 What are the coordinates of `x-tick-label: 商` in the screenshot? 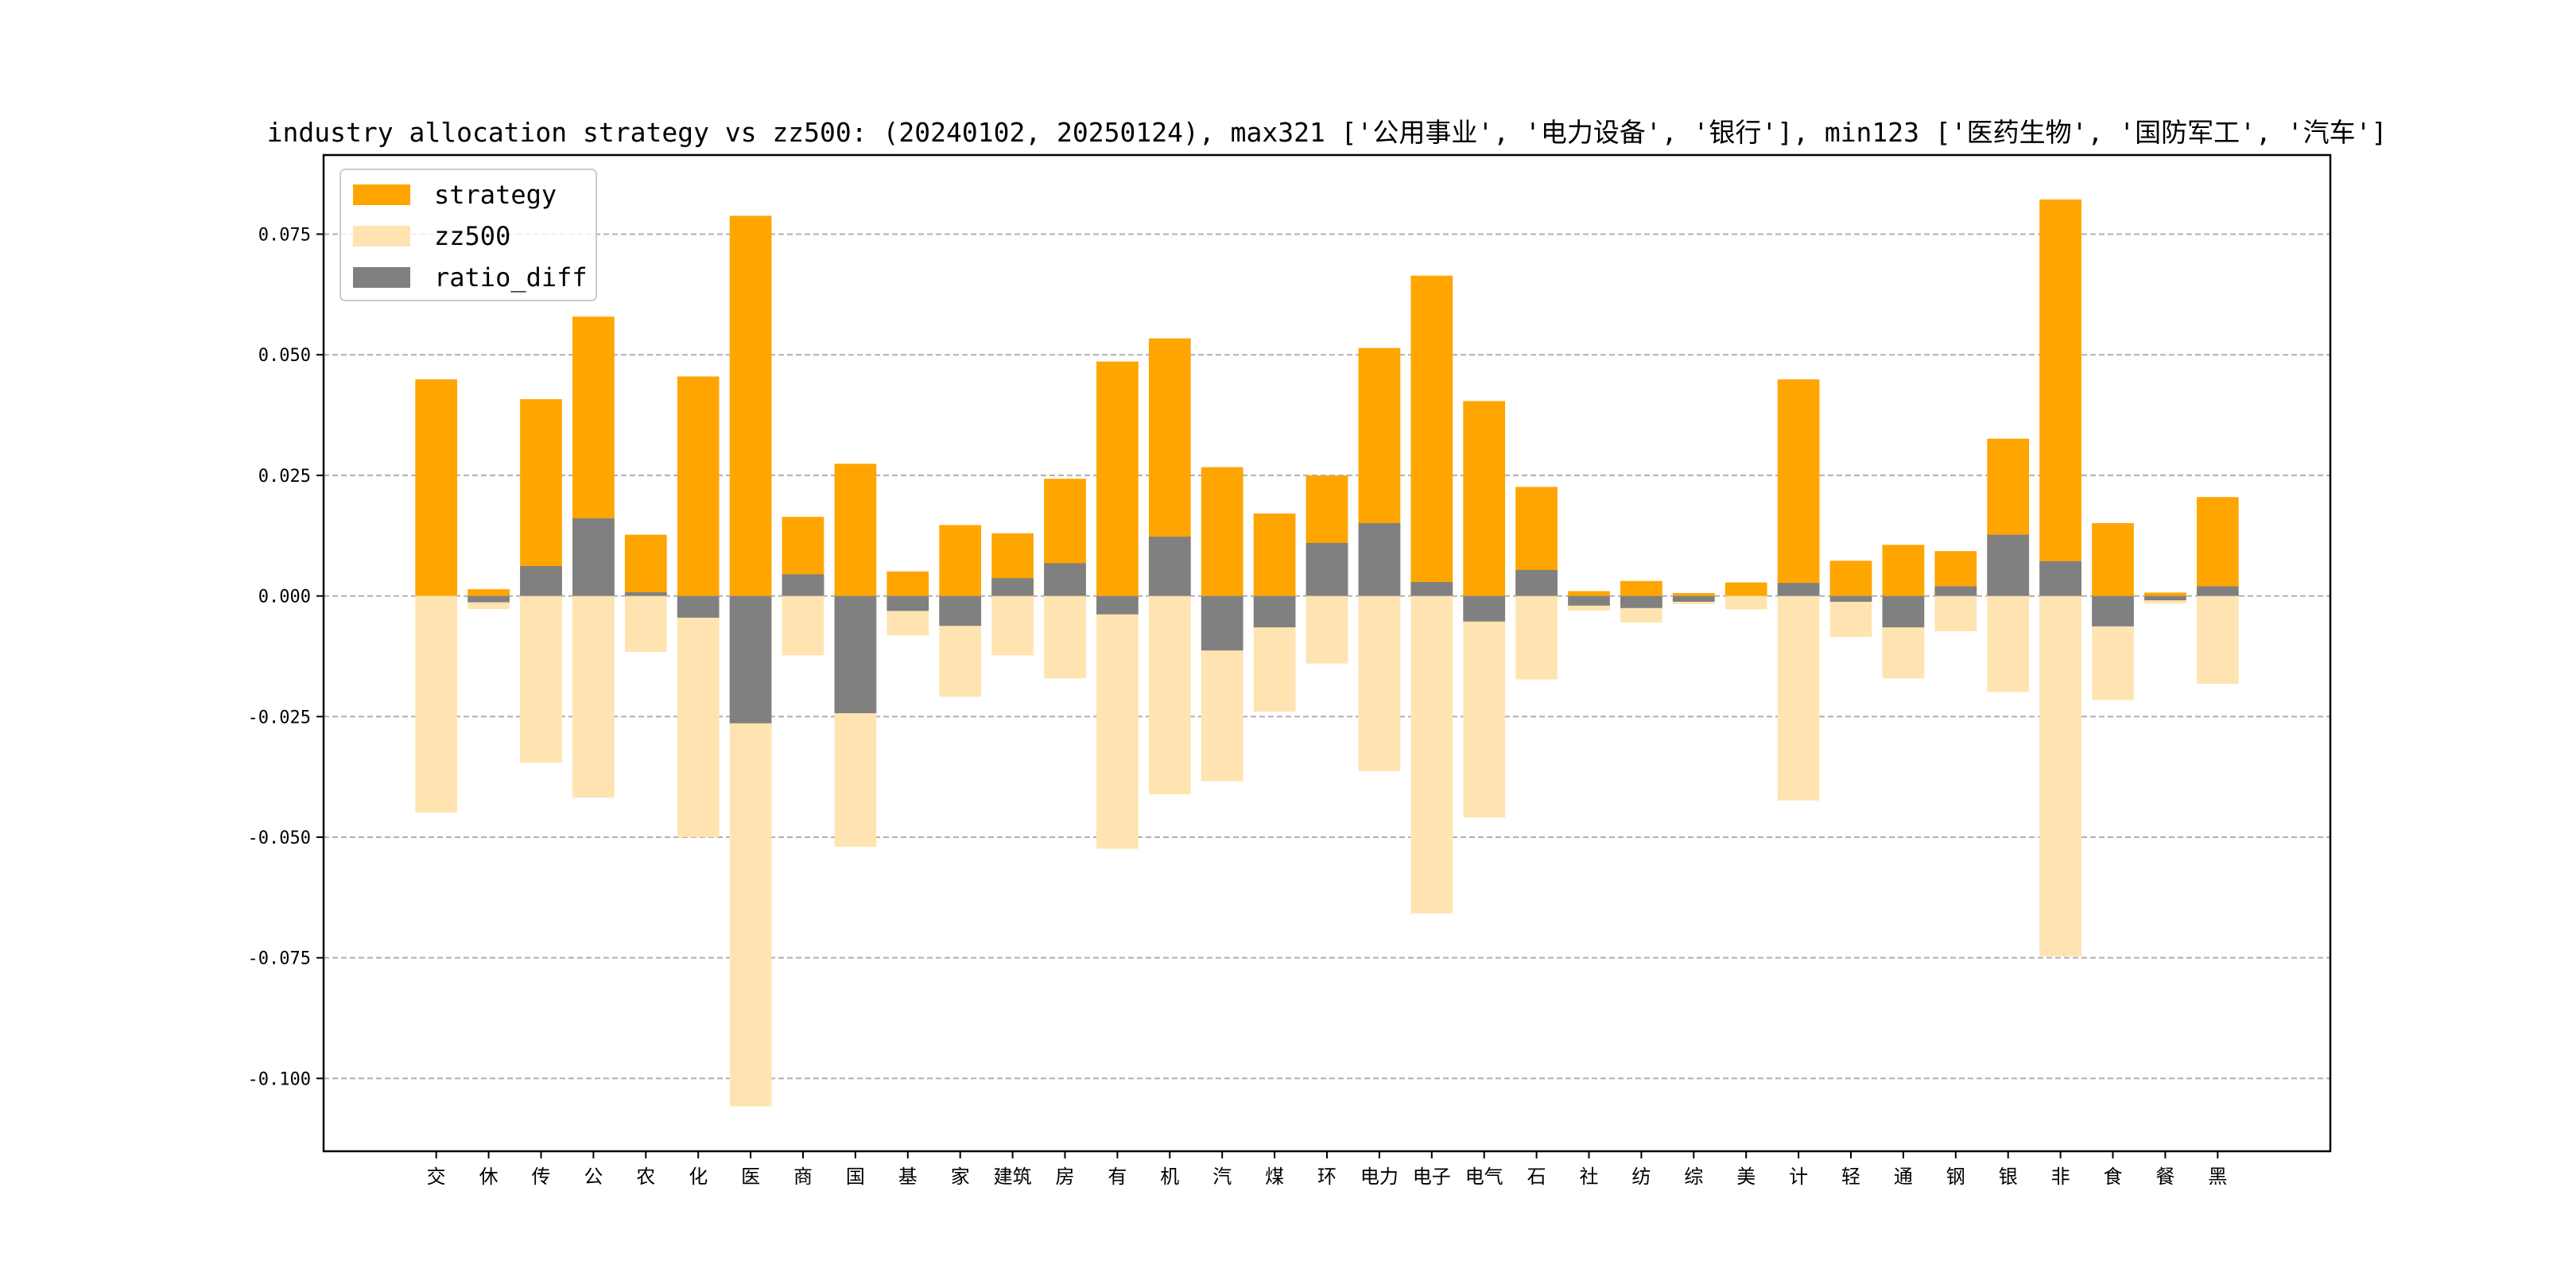 It's located at (803, 1177).